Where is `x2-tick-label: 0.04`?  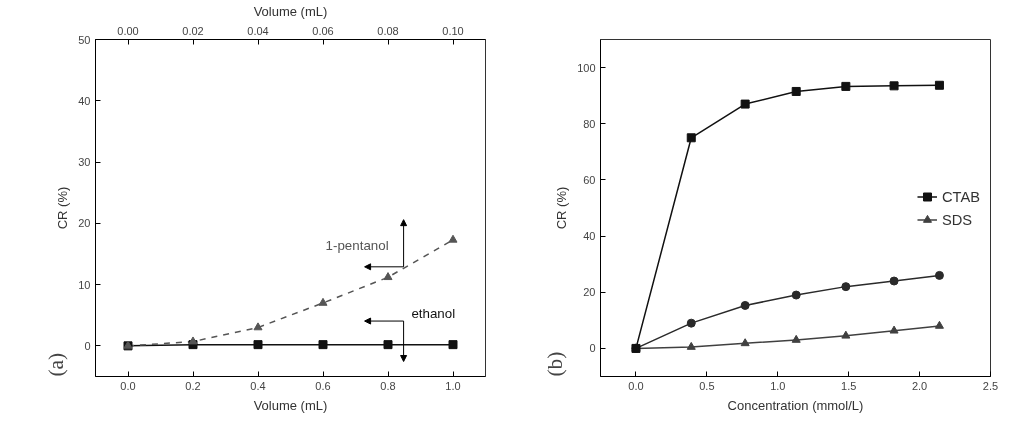
x2-tick-label: 0.04 is located at coordinates (258, 30).